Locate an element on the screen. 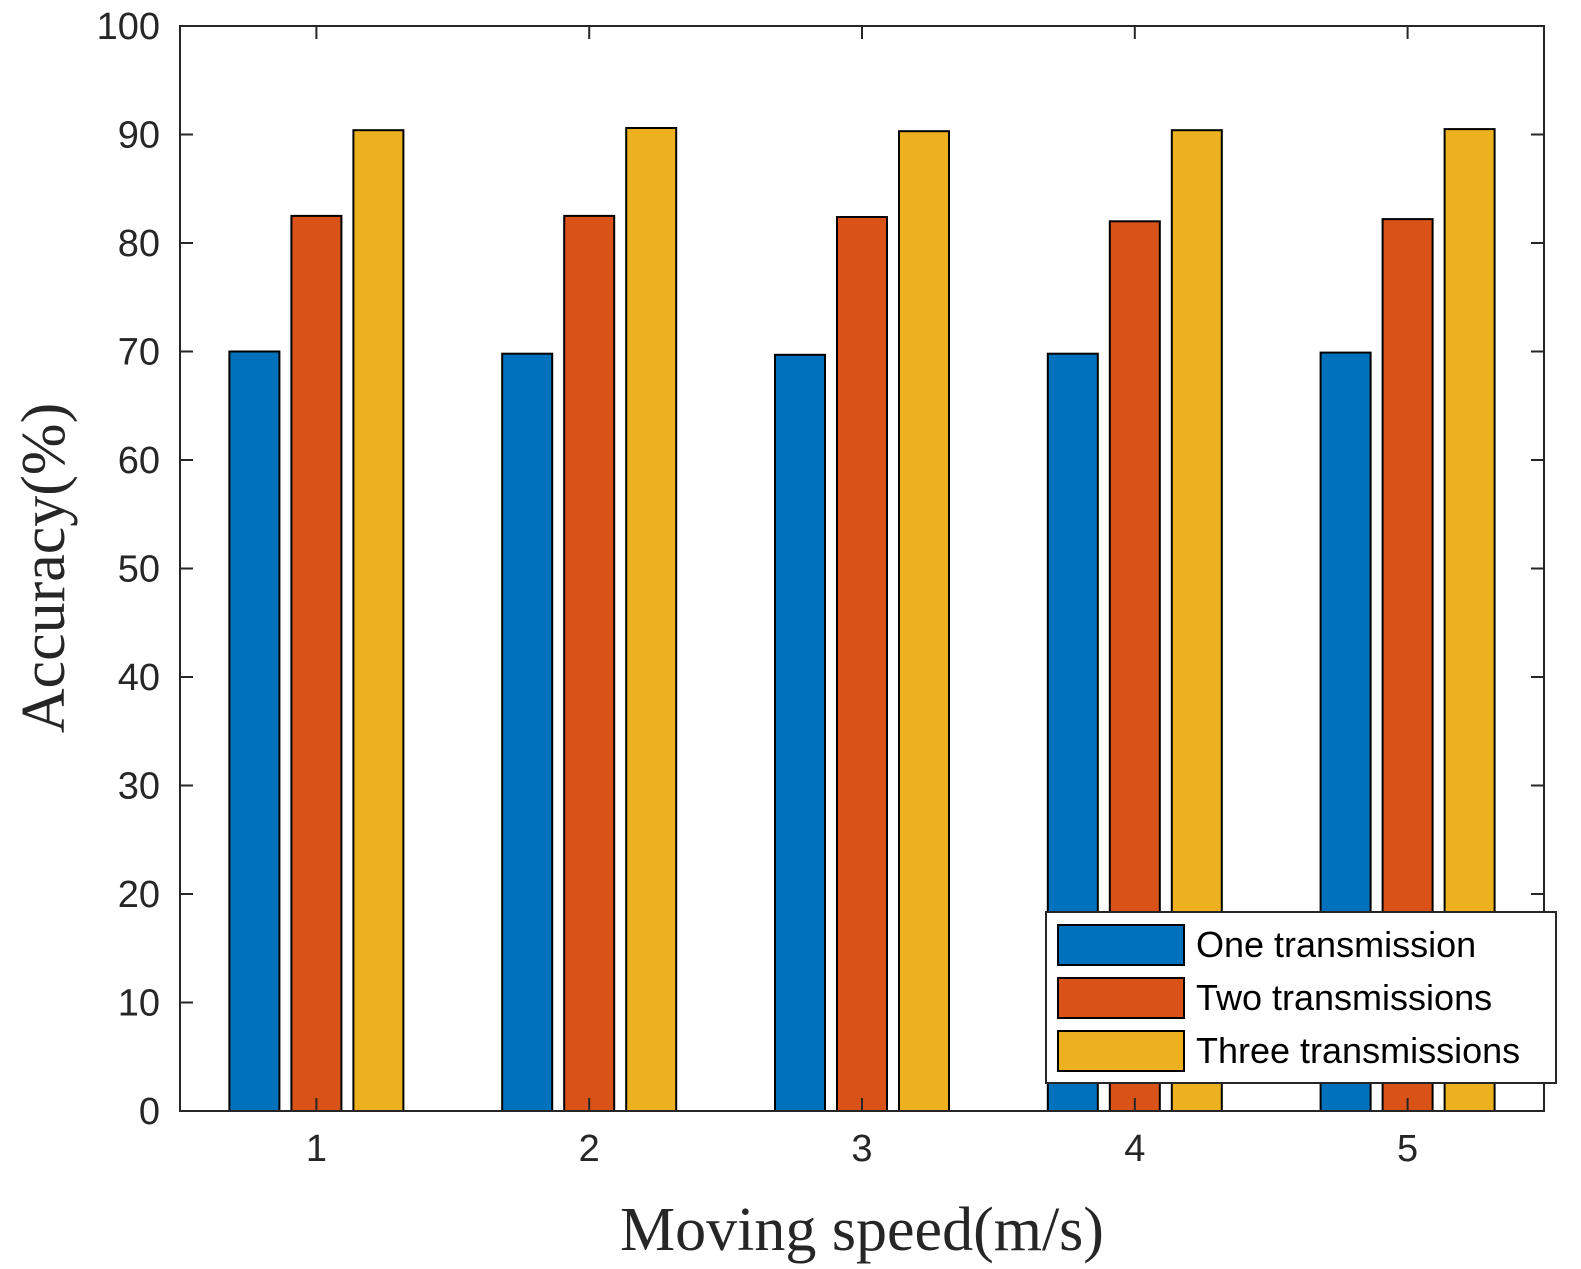 Image resolution: width=1581 pixels, height=1269 pixels. y-tick-label-50: 50 is located at coordinates (139, 570).